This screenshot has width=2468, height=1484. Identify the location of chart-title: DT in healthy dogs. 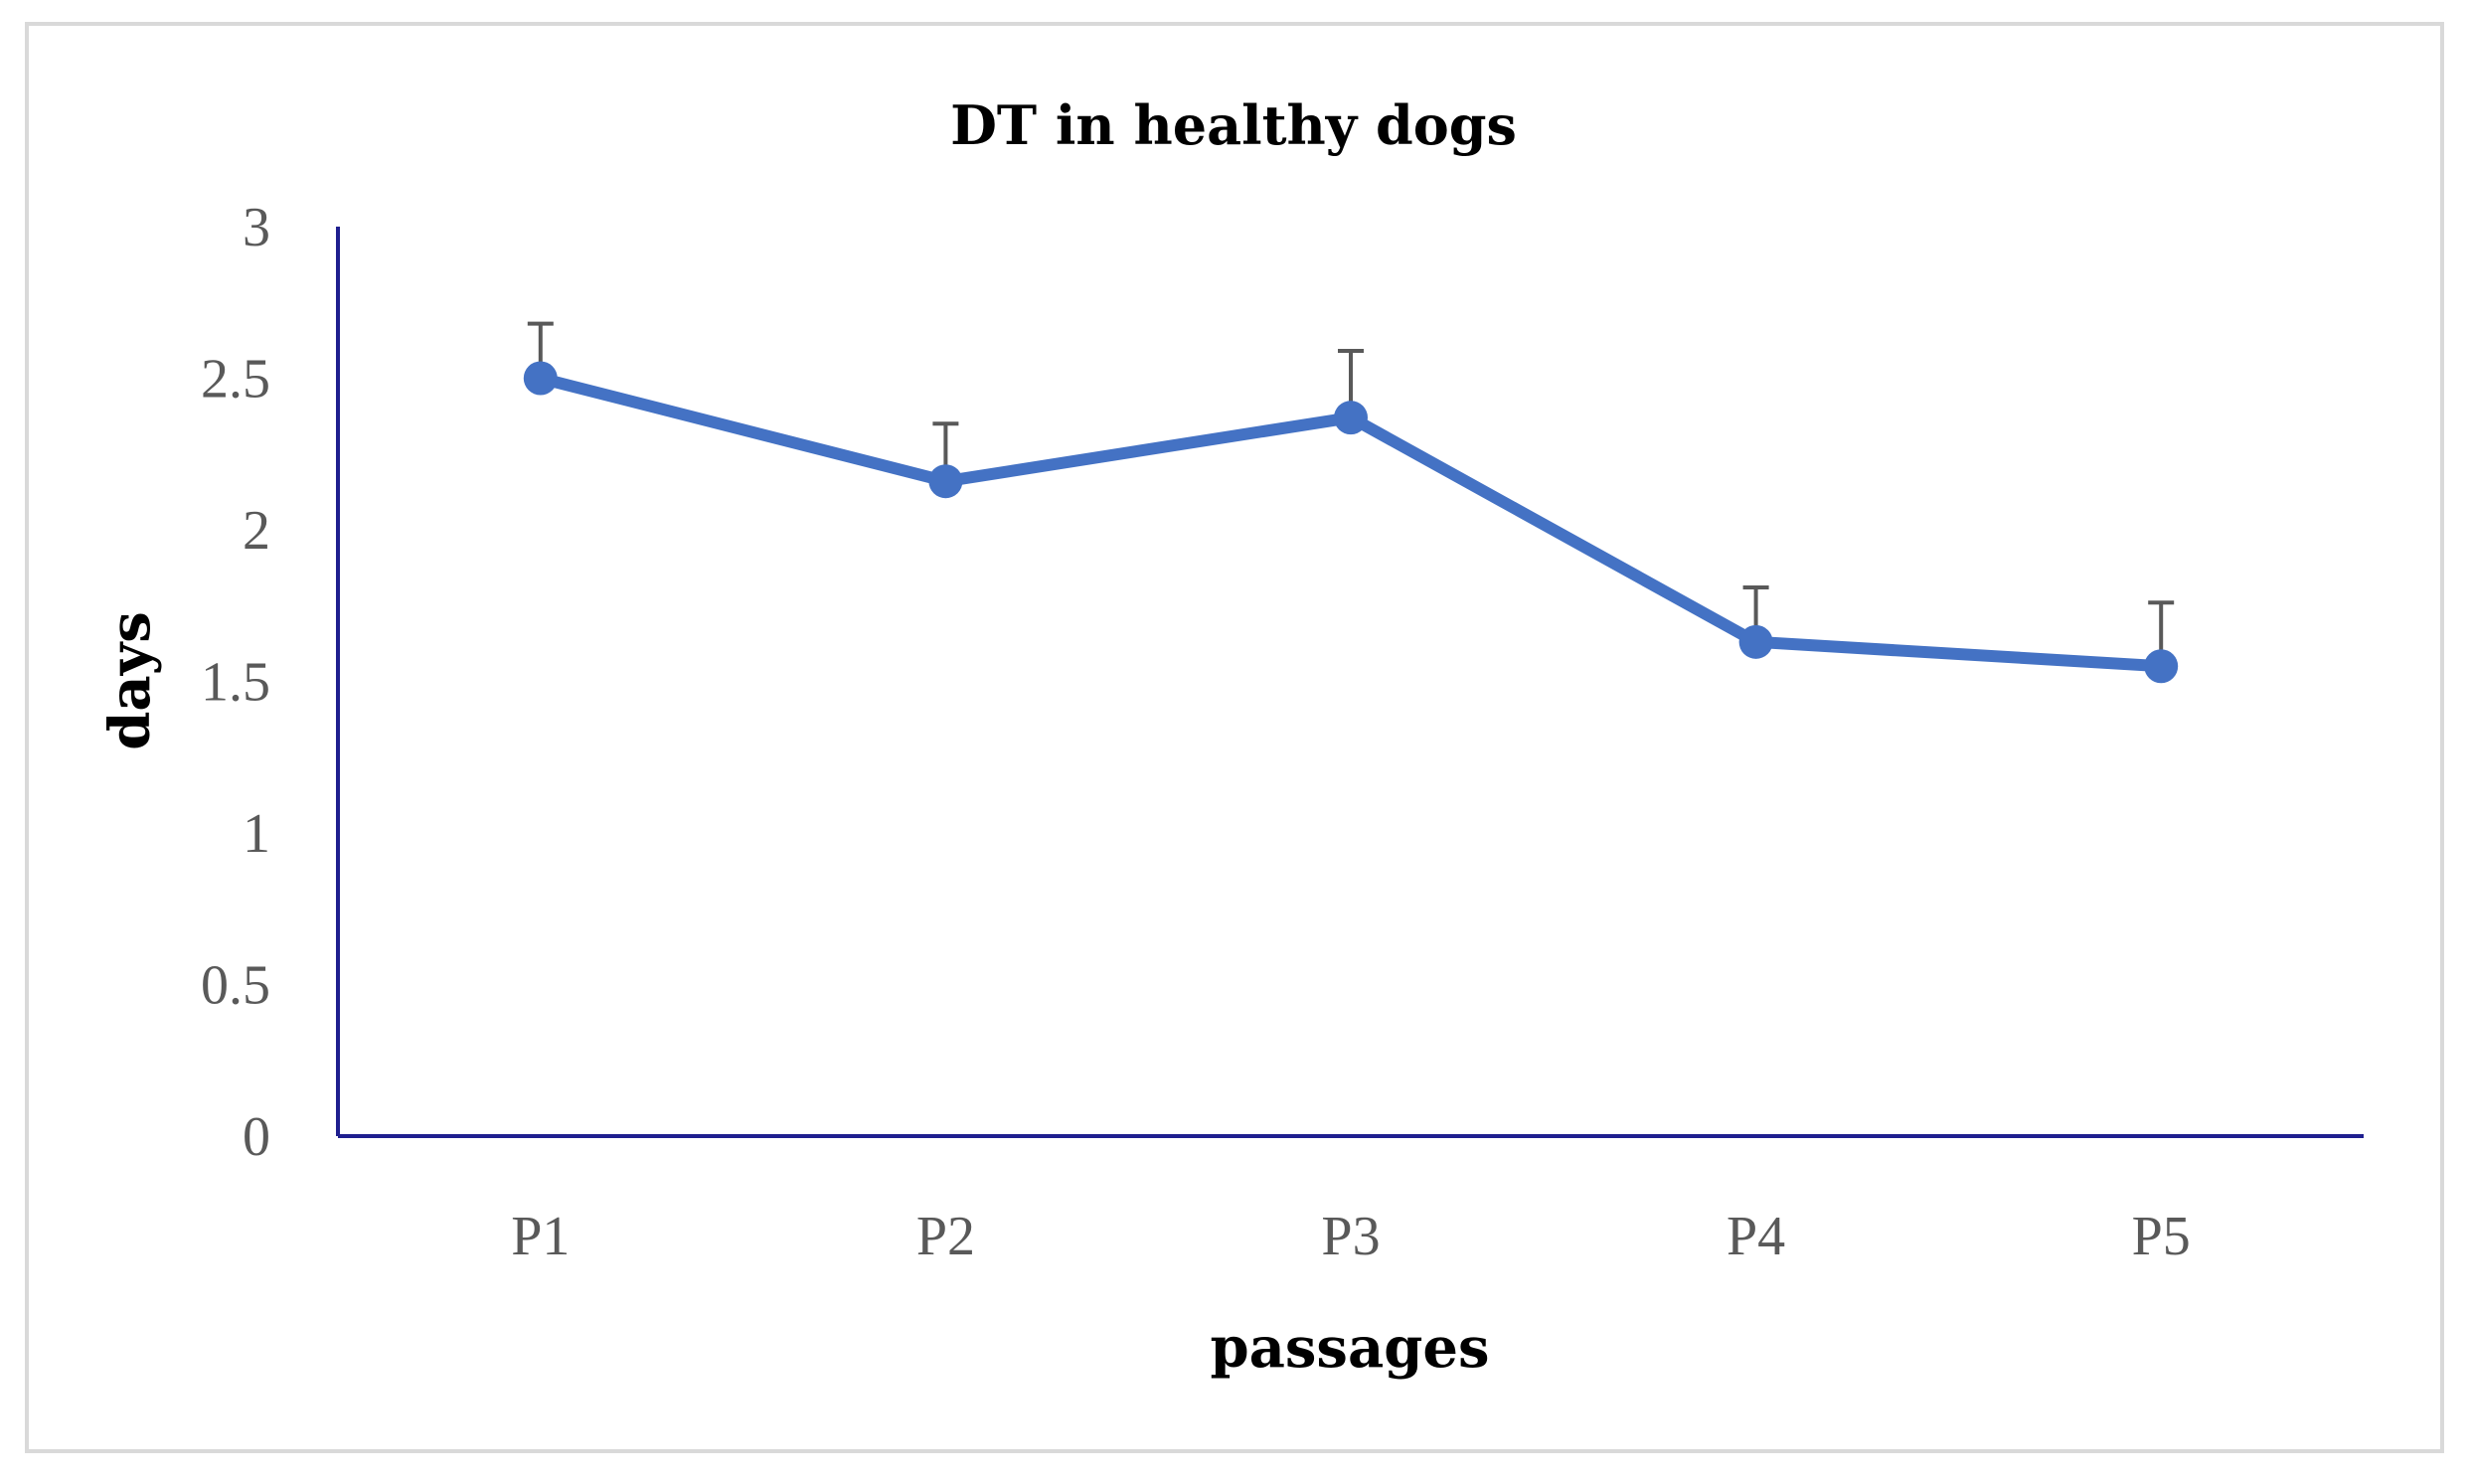
(1233, 125).